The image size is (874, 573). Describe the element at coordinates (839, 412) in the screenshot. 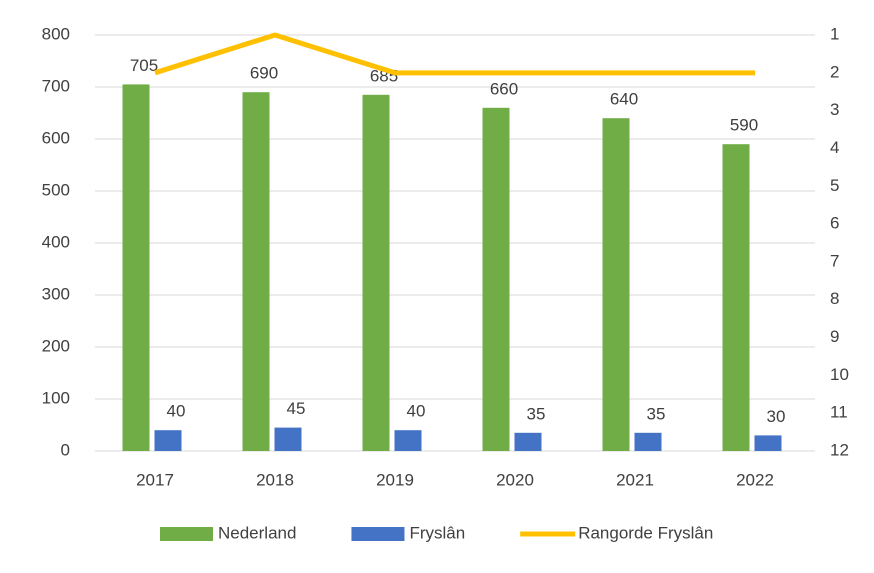

I see `y2-tick-label: 11` at that location.